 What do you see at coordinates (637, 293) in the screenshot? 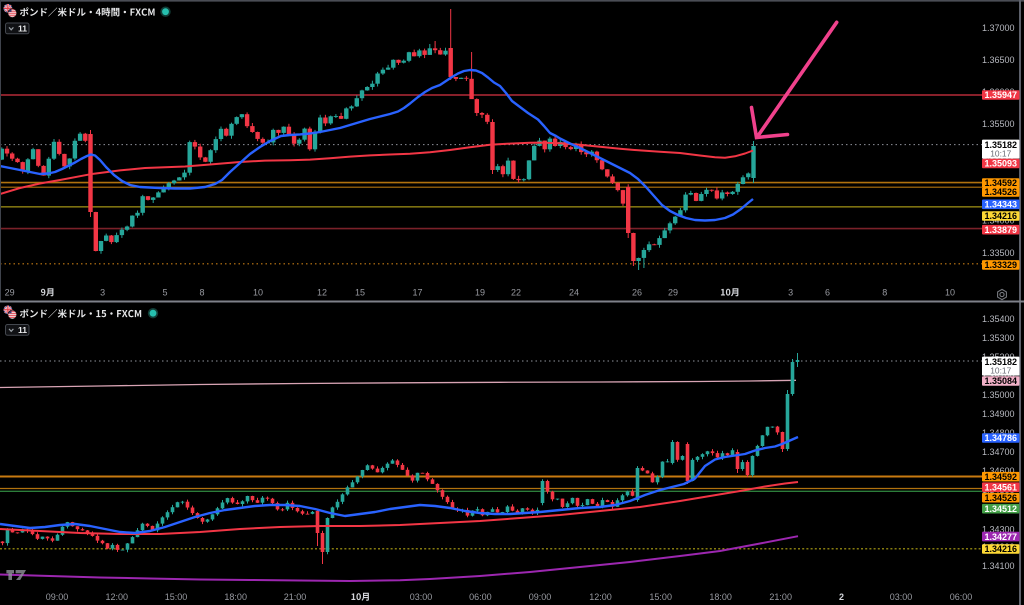
I see `svg-text: 26` at bounding box center [637, 293].